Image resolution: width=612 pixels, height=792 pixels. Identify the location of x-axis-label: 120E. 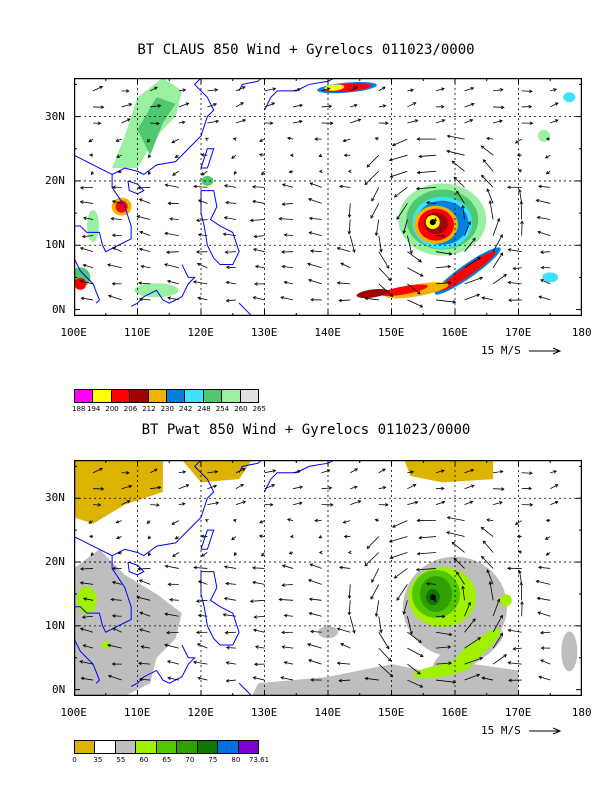
(200, 332).